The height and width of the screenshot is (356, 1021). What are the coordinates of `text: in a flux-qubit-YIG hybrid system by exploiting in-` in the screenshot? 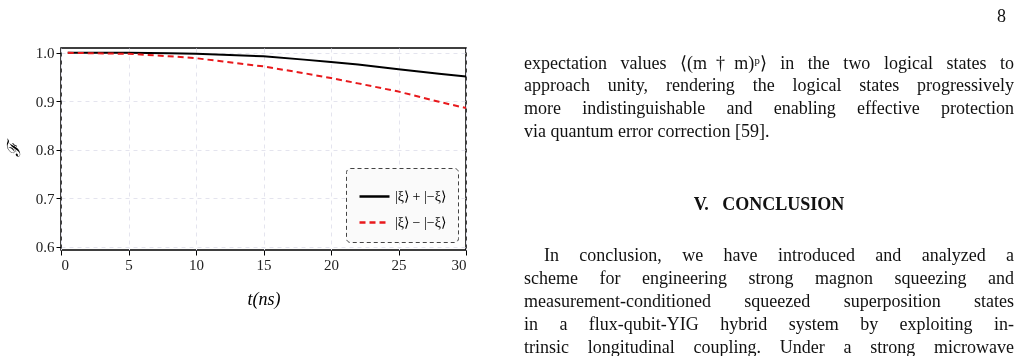 It's located at (769, 324).